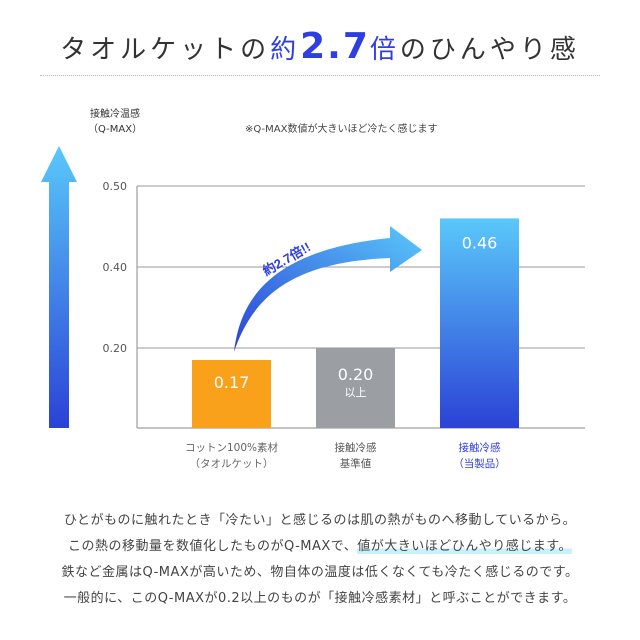 The width and height of the screenshot is (640, 640). What do you see at coordinates (285, 50) in the screenshot?
I see `title-highlight: 約` at bounding box center [285, 50].